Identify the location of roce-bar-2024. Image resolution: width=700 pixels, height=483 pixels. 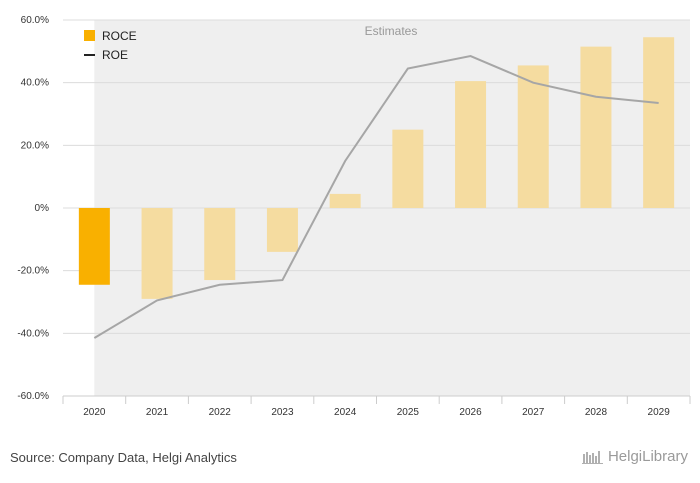
(345, 200).